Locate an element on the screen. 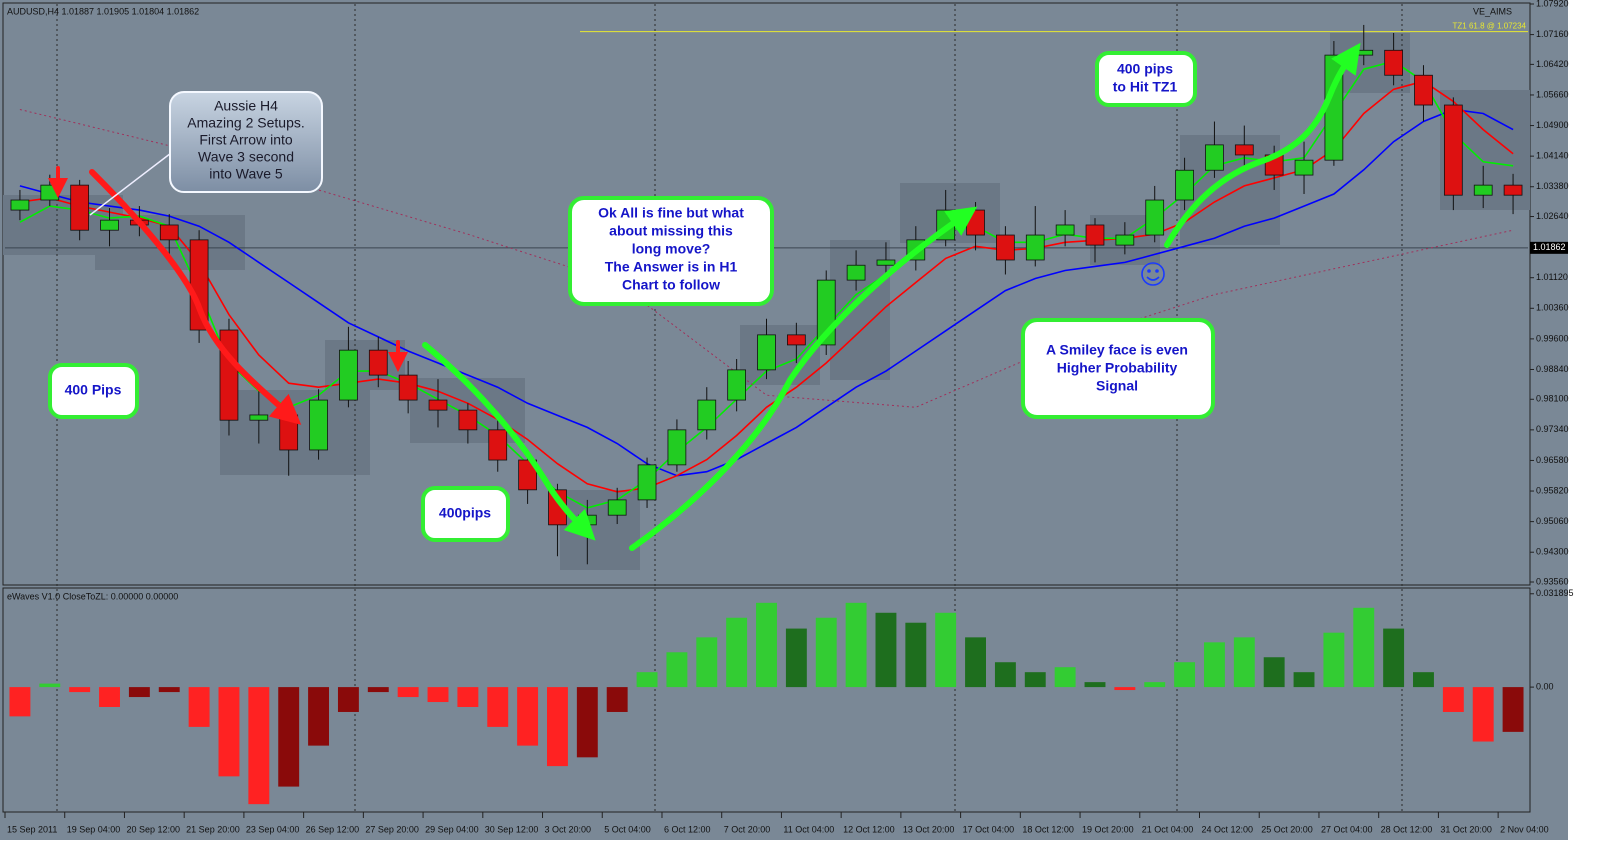 This screenshot has width=1600, height=857. note-line: Chart to follow is located at coordinates (671, 285).